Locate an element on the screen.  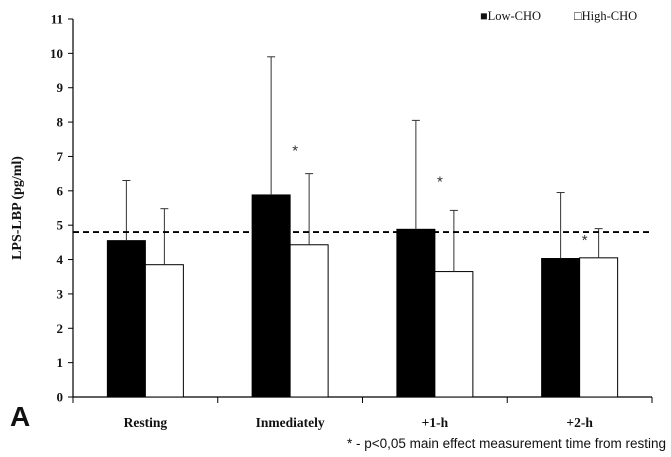
legend-symbol-low-cho: ■ is located at coordinates (484, 16).